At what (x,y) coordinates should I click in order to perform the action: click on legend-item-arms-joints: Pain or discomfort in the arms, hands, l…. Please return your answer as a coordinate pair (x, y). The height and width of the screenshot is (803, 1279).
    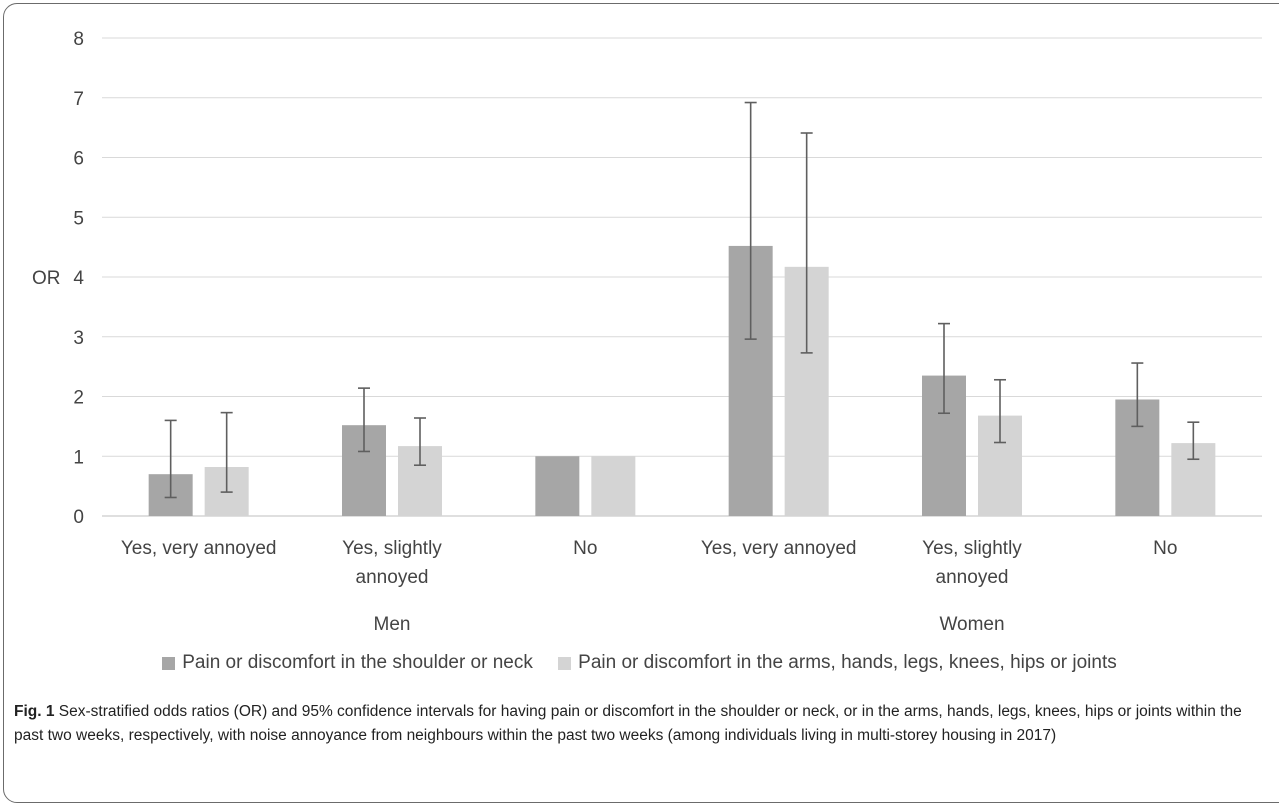
    Looking at the image, I should click on (837, 663).